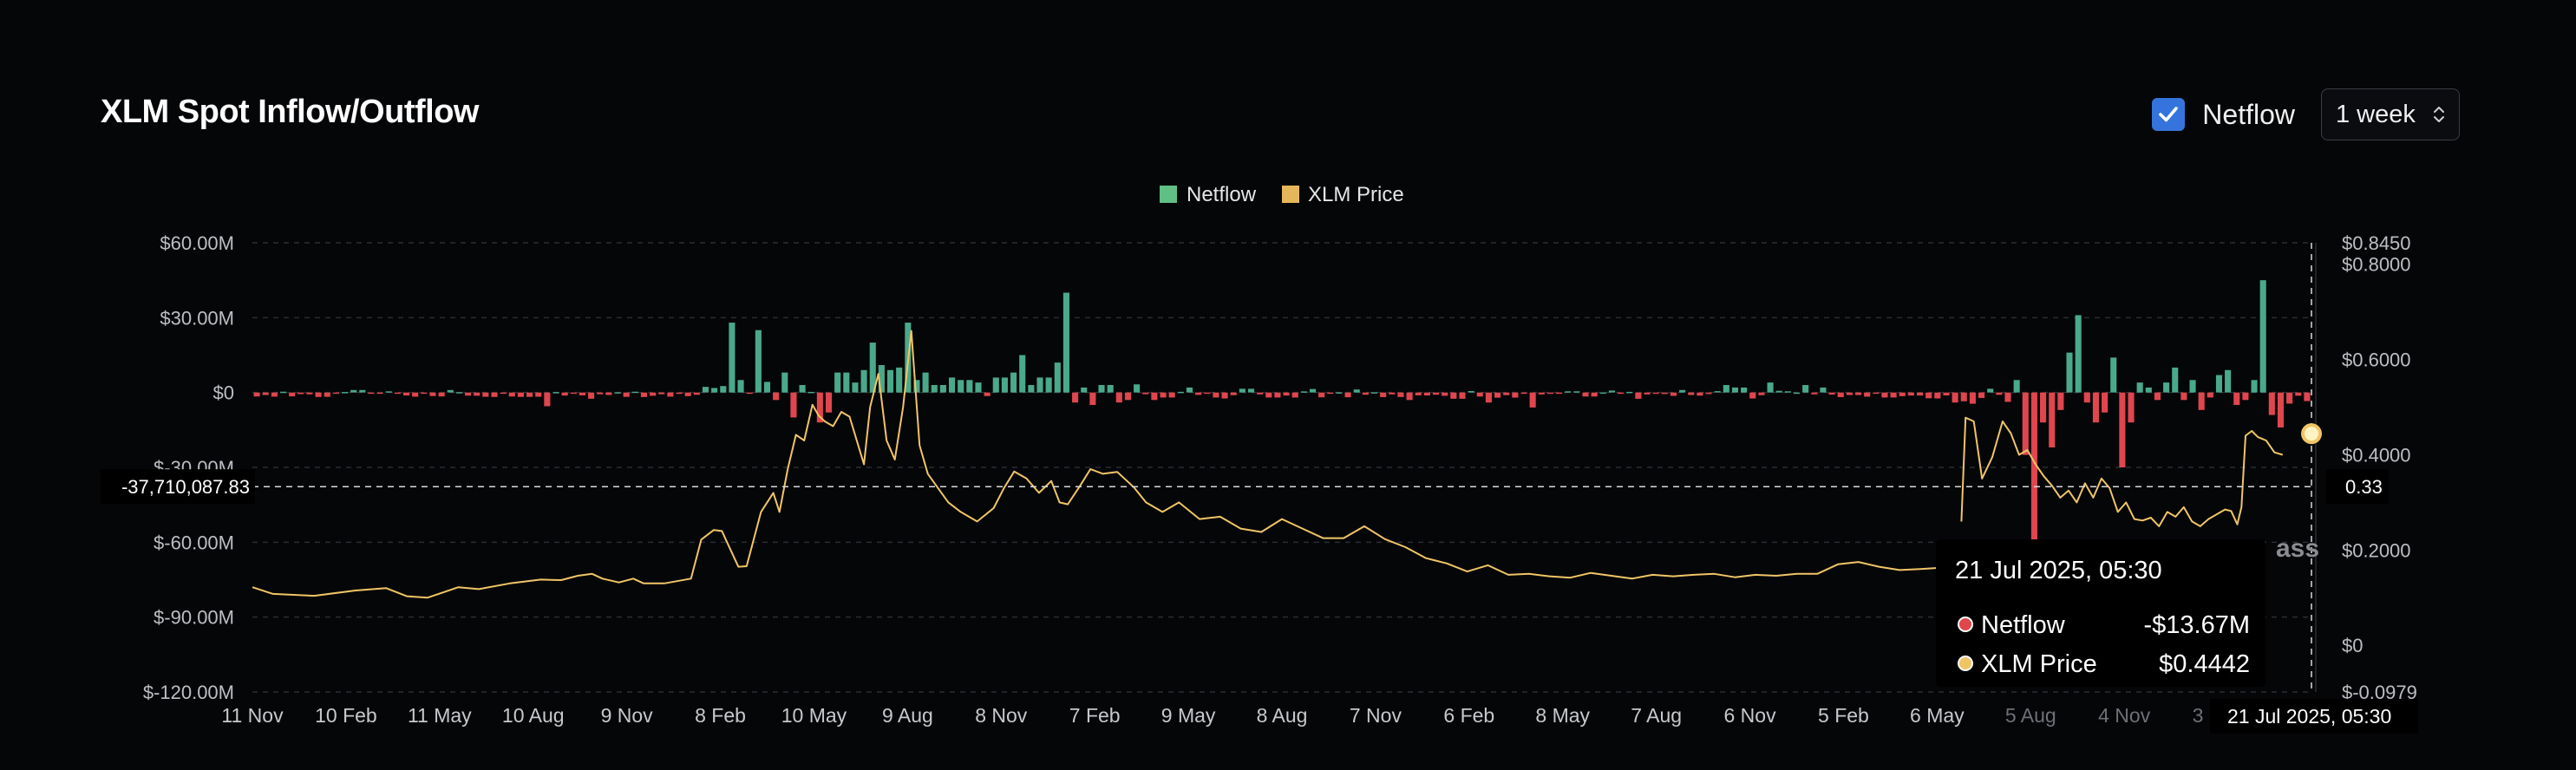 Image resolution: width=2576 pixels, height=770 pixels. Describe the element at coordinates (2352, 645) in the screenshot. I see `y-right-tick-label: $0` at that location.